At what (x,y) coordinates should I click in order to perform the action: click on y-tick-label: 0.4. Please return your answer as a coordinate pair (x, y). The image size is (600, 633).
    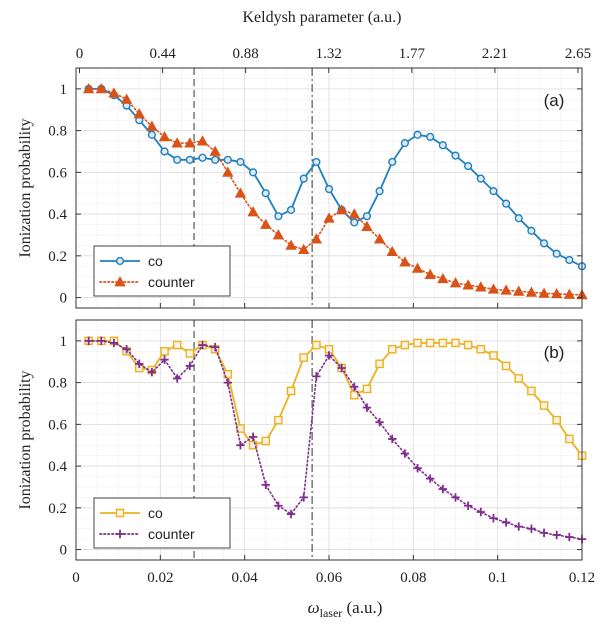
    Looking at the image, I should click on (57, 467).